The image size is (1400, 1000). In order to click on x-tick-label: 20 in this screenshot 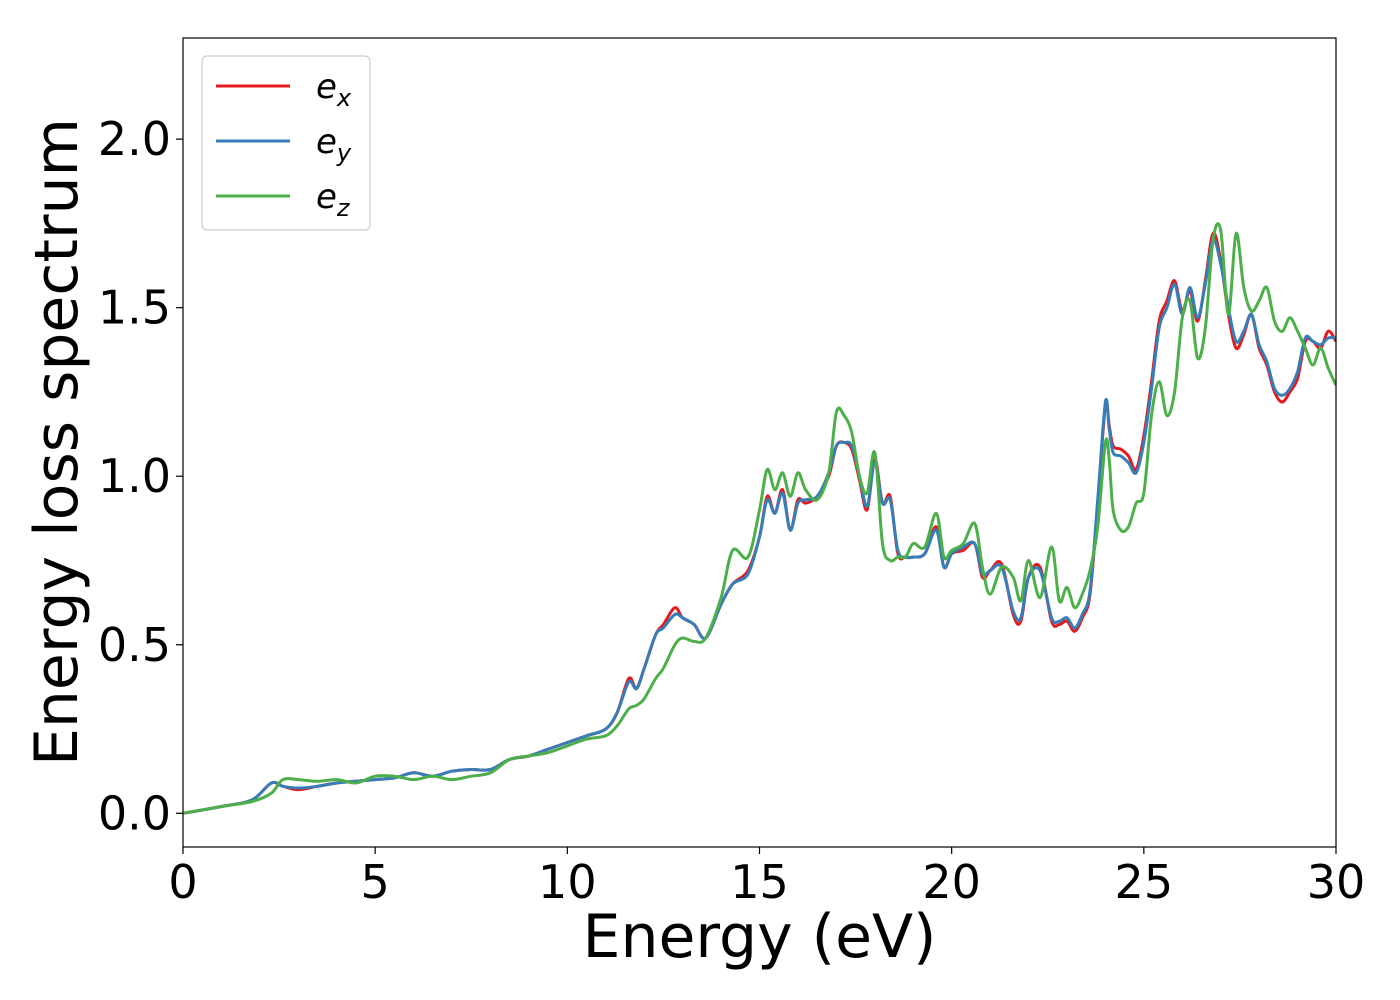, I will do `click(951, 882)`.